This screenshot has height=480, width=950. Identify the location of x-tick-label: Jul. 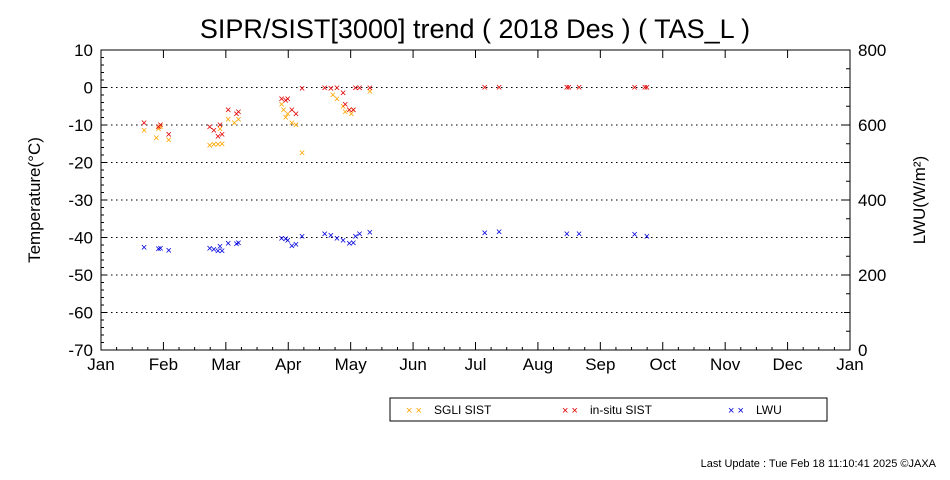
(476, 364).